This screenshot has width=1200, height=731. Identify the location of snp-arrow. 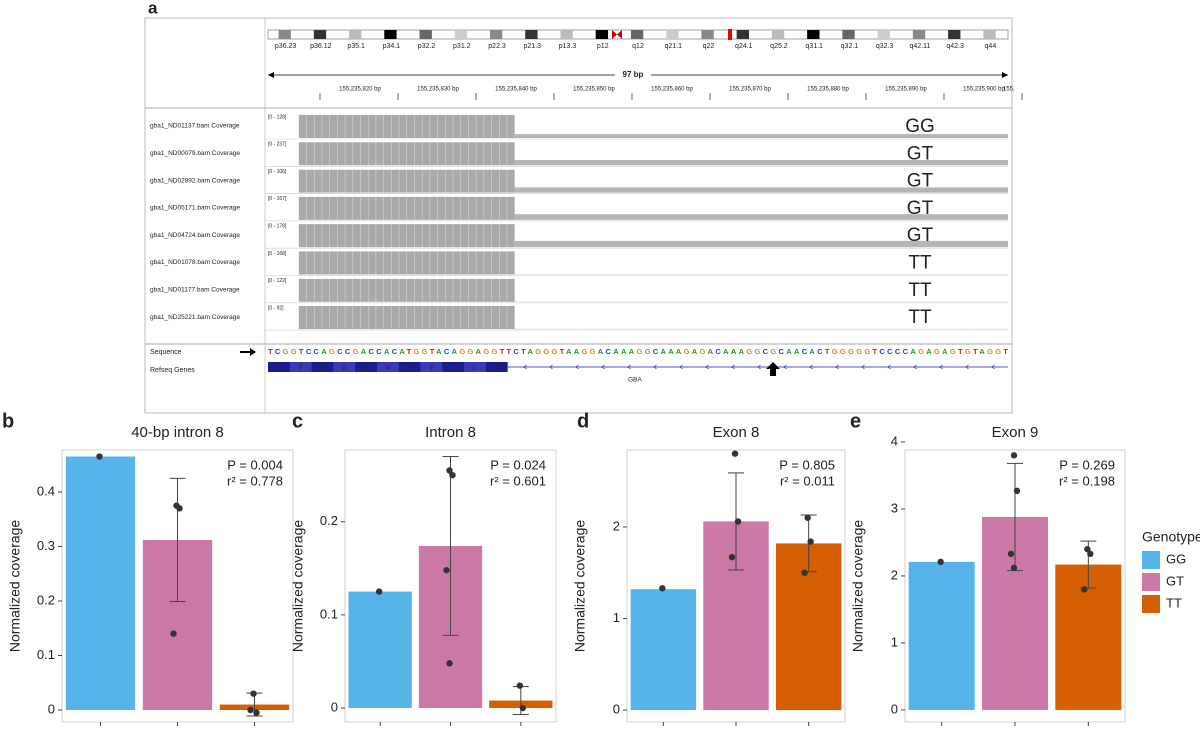
(773, 369).